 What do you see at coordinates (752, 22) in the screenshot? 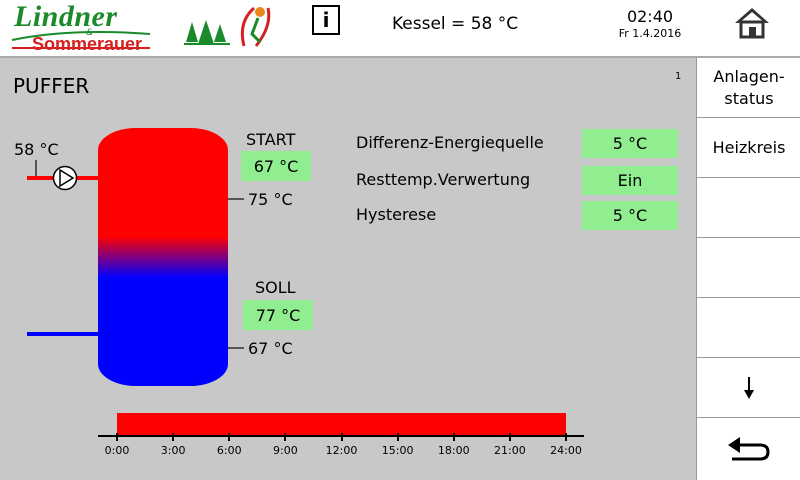
I see `home-icon` at bounding box center [752, 22].